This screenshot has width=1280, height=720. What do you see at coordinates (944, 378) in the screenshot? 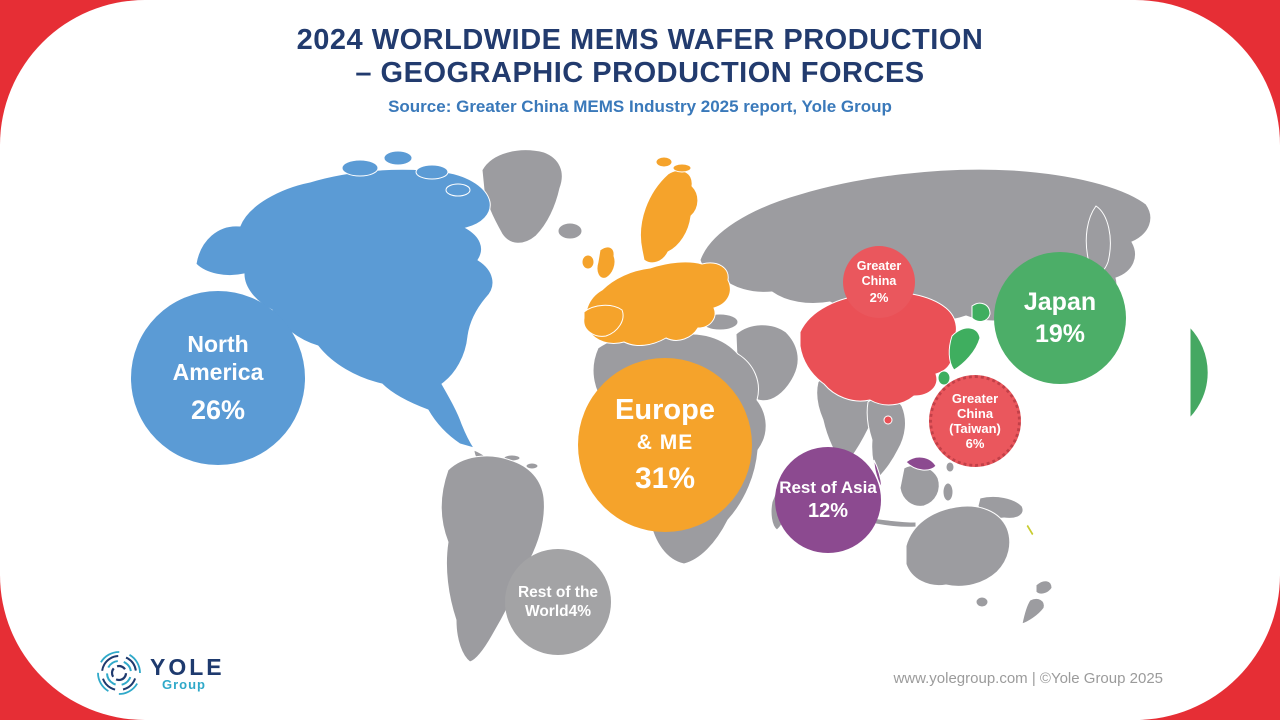
I see `region-japan-kyushu` at bounding box center [944, 378].